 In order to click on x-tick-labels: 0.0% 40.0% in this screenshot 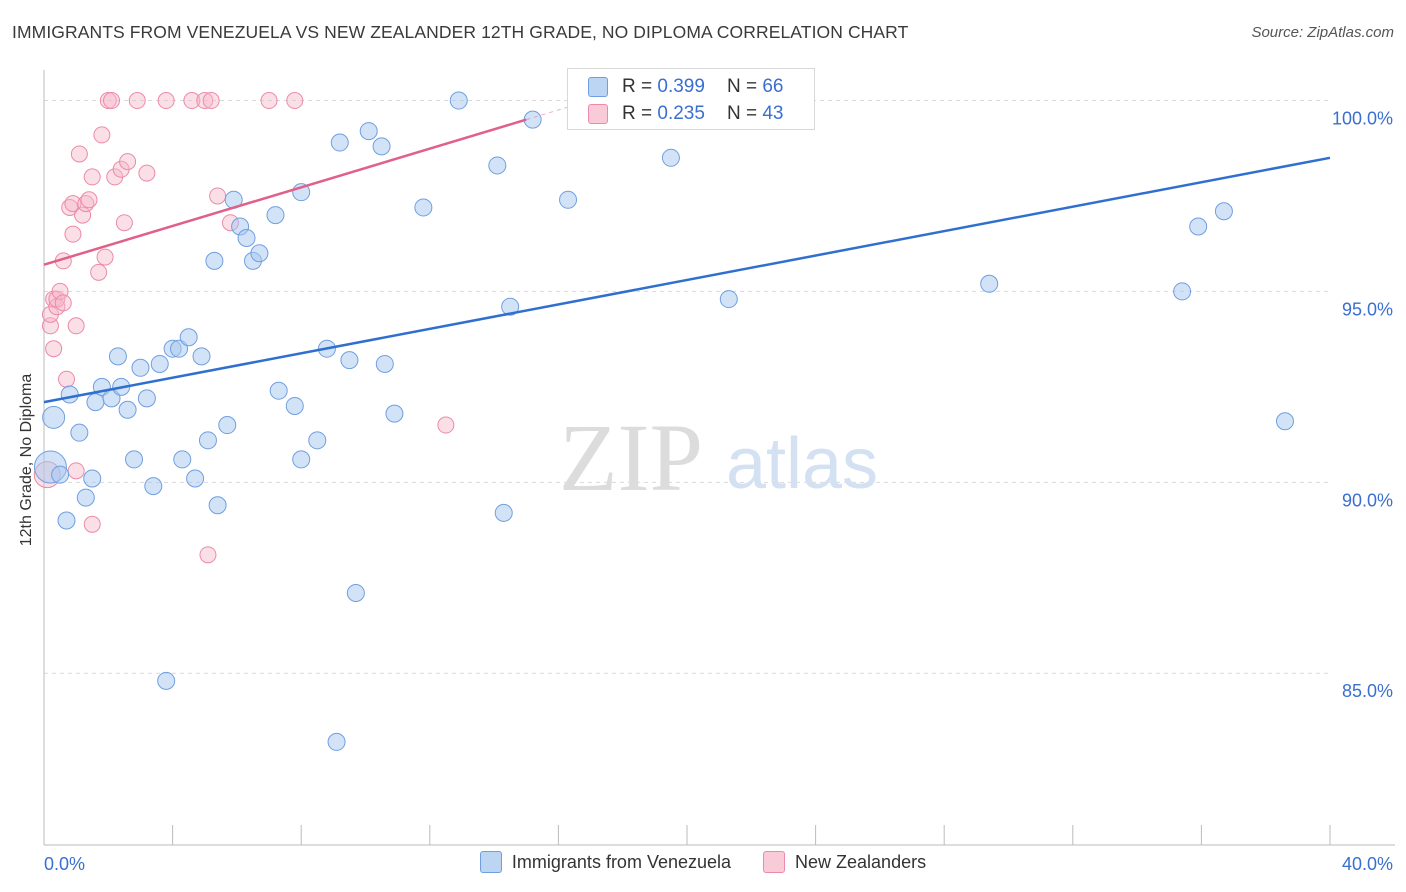, I will do `click(718, 864)`.